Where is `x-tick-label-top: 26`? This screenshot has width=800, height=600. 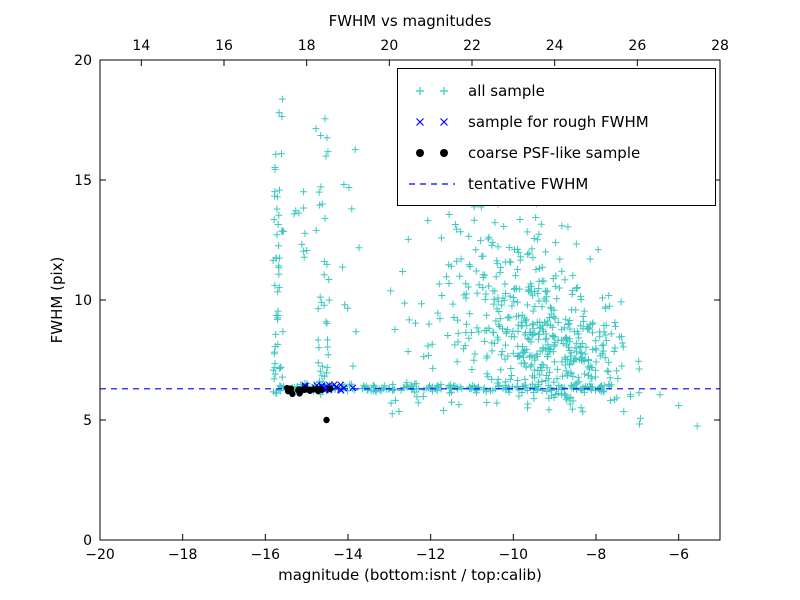 x-tick-label-top: 26 is located at coordinates (637, 46).